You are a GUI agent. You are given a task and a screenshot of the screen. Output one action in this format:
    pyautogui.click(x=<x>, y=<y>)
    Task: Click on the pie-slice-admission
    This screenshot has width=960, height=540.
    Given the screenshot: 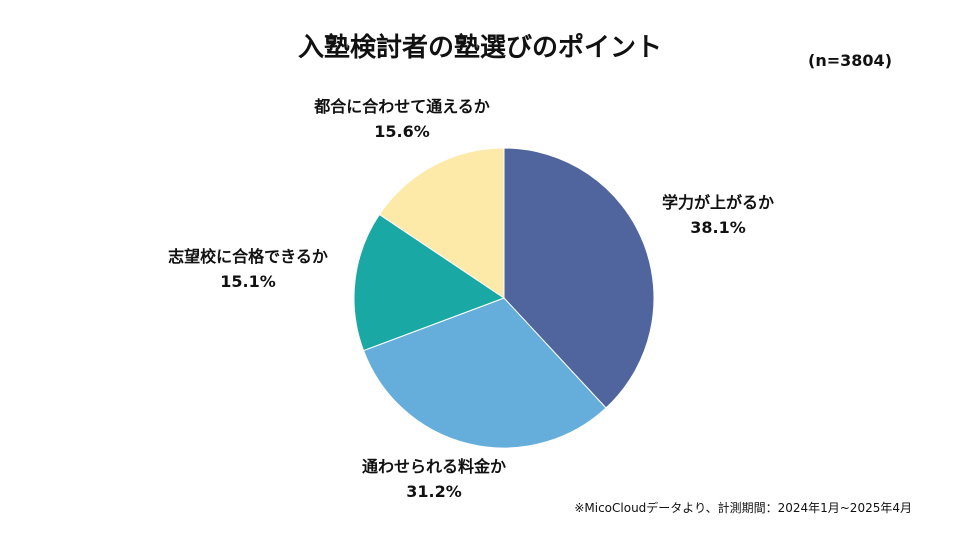 What is the action you would take?
    pyautogui.click(x=429, y=282)
    